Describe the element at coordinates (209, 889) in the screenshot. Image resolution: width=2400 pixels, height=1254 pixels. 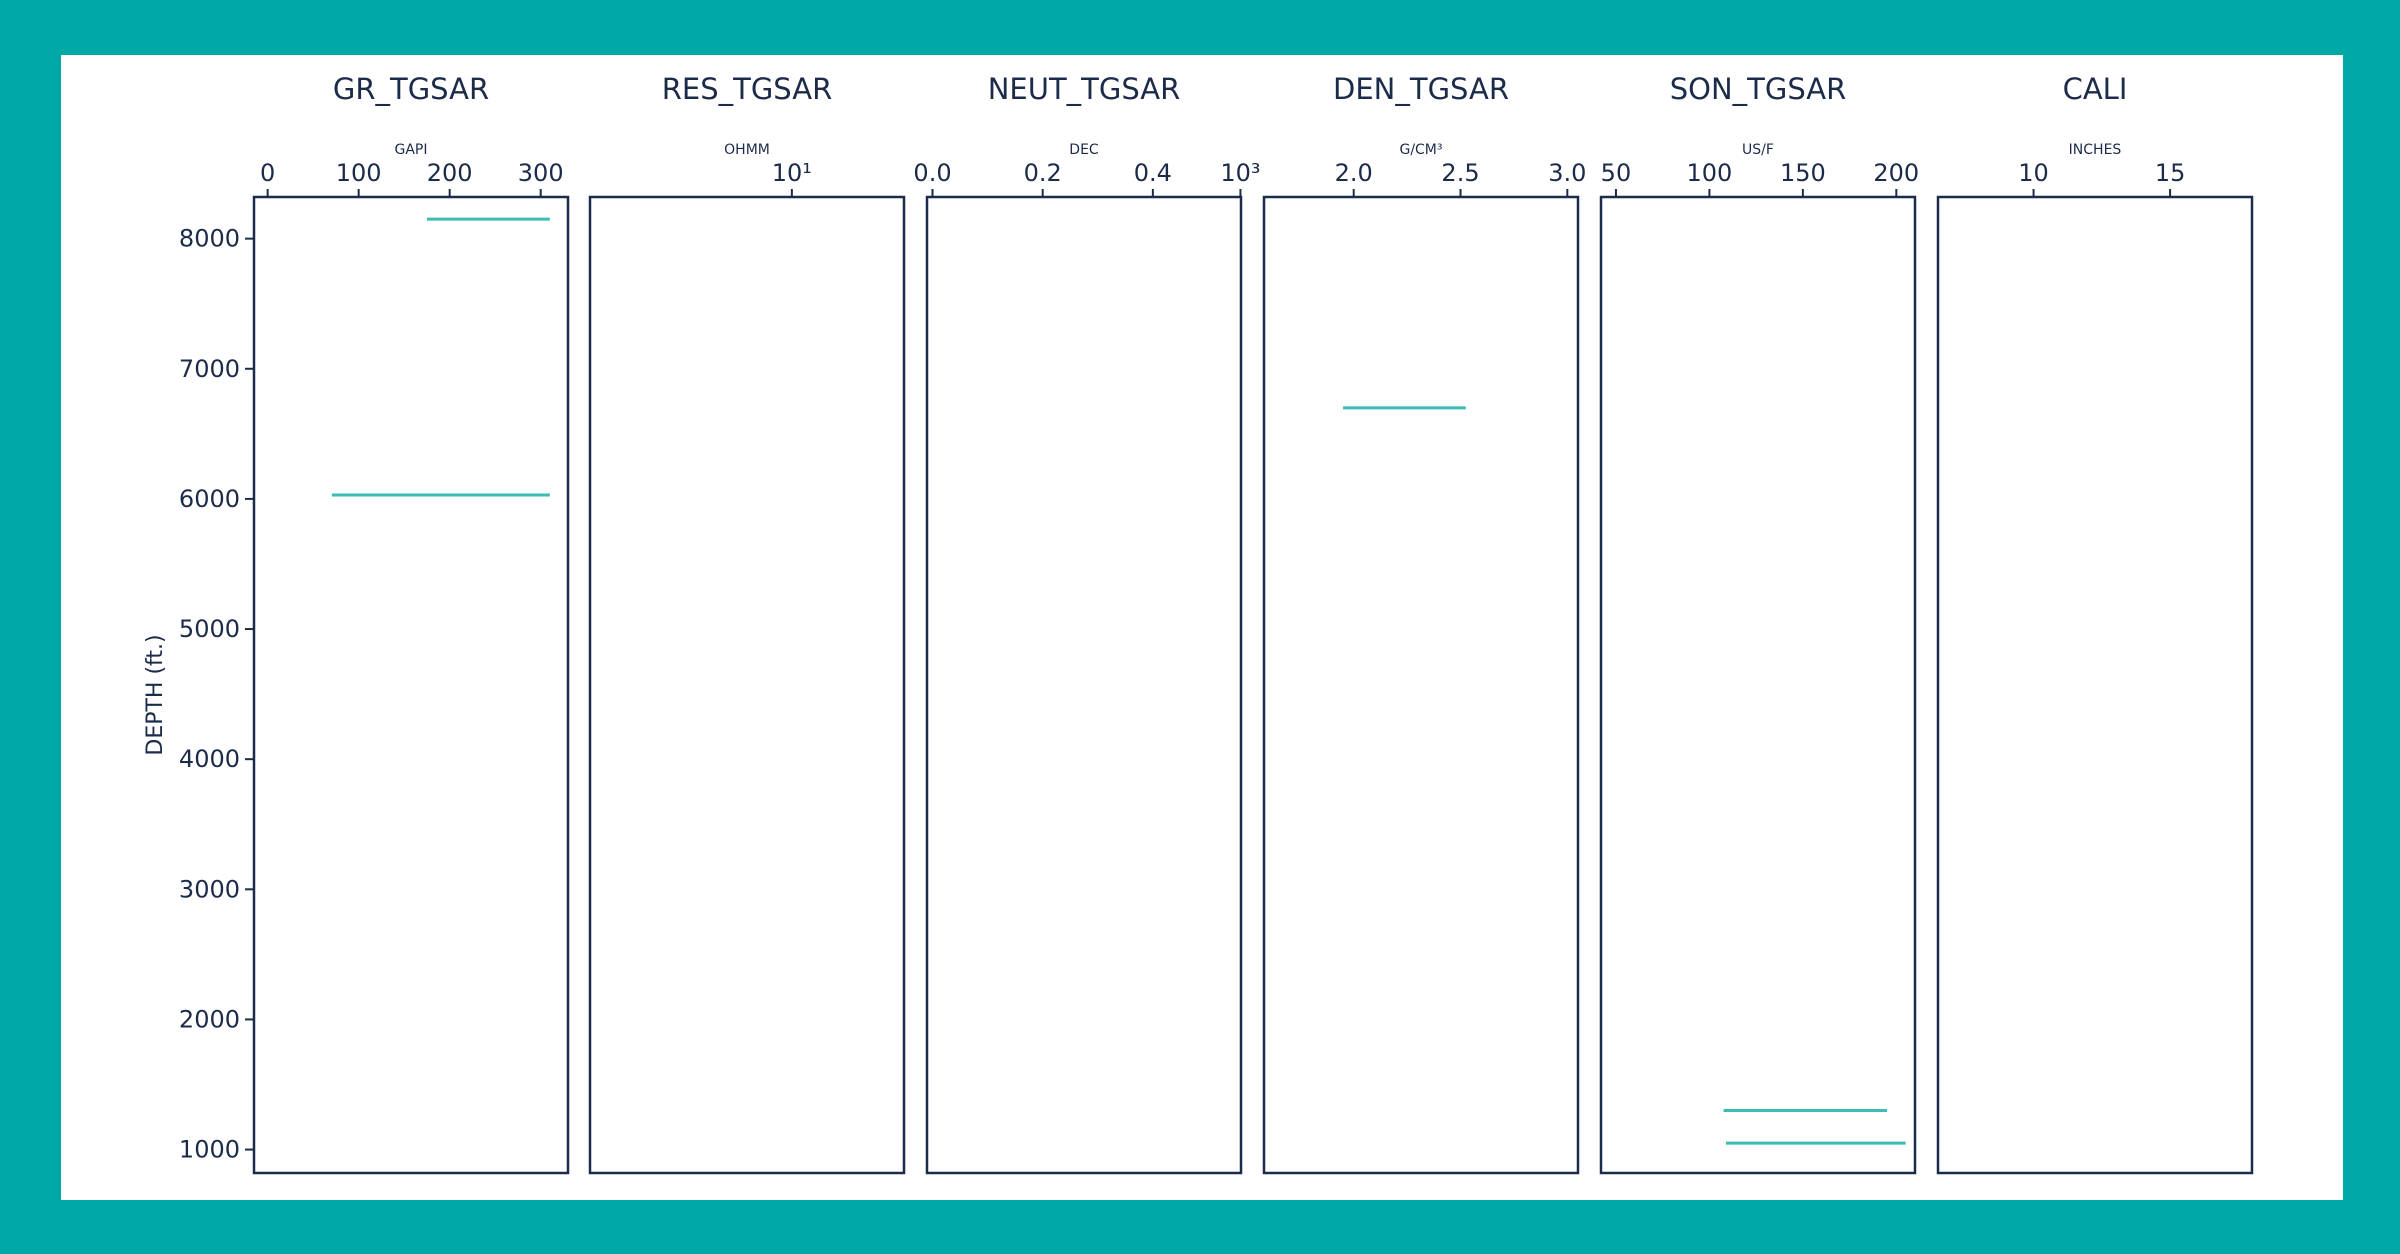
I see `depth-tick-label: 3000` at that location.